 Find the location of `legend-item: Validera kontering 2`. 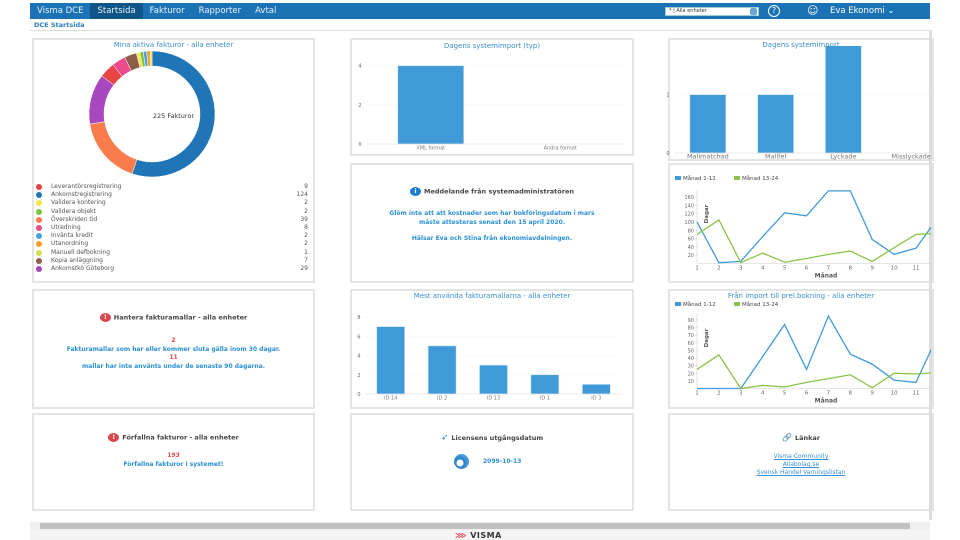

legend-item: Validera kontering 2 is located at coordinates (172, 203).